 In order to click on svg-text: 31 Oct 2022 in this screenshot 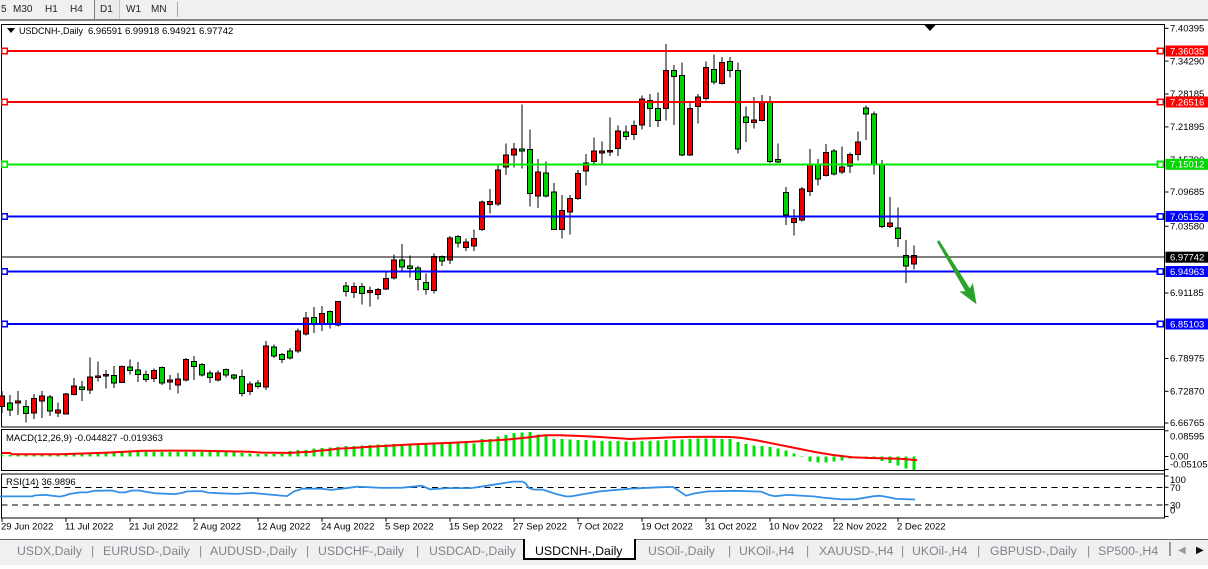, I will do `click(731, 527)`.